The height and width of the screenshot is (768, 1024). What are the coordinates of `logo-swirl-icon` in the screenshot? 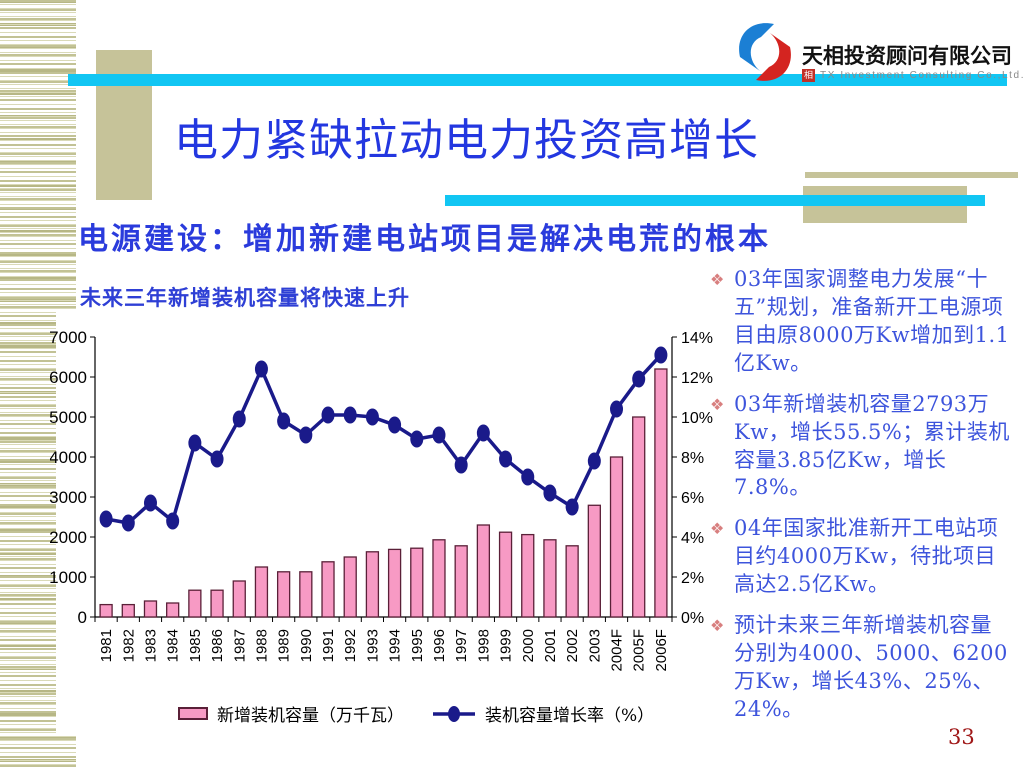 It's located at (765, 52).